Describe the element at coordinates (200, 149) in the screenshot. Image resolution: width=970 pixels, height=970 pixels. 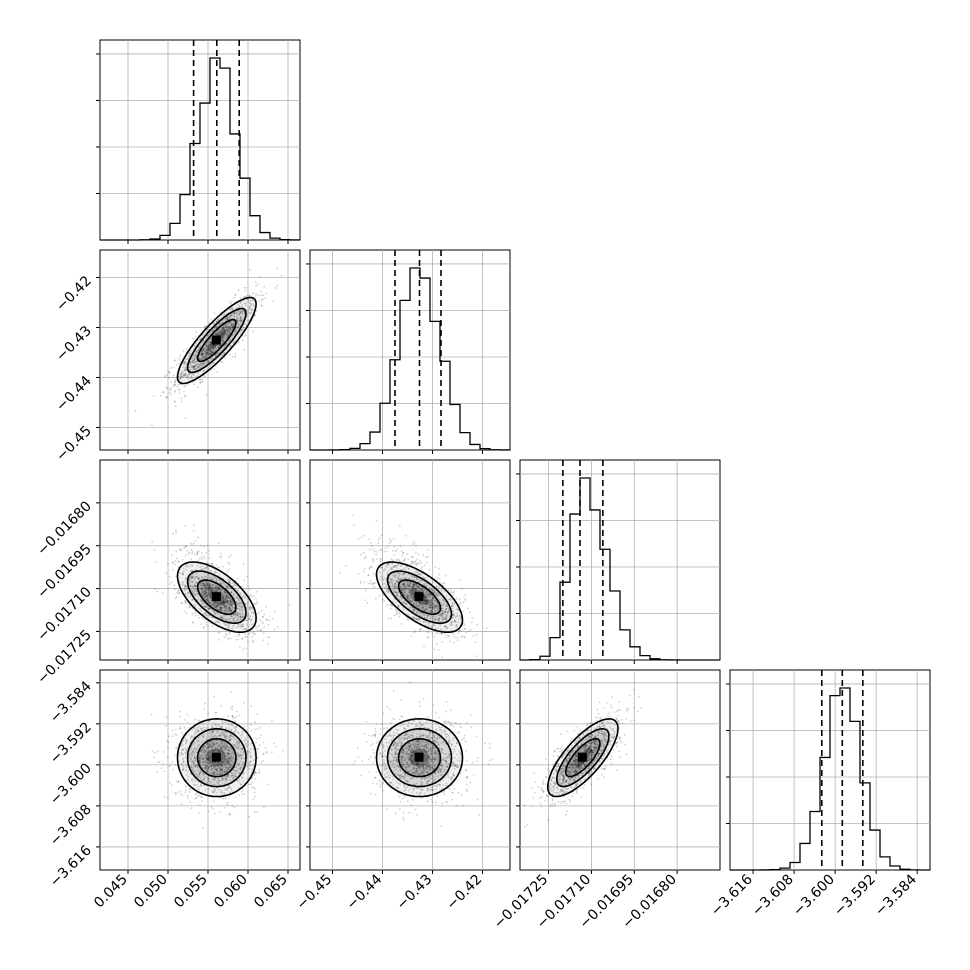
I see `histogram-step` at that location.